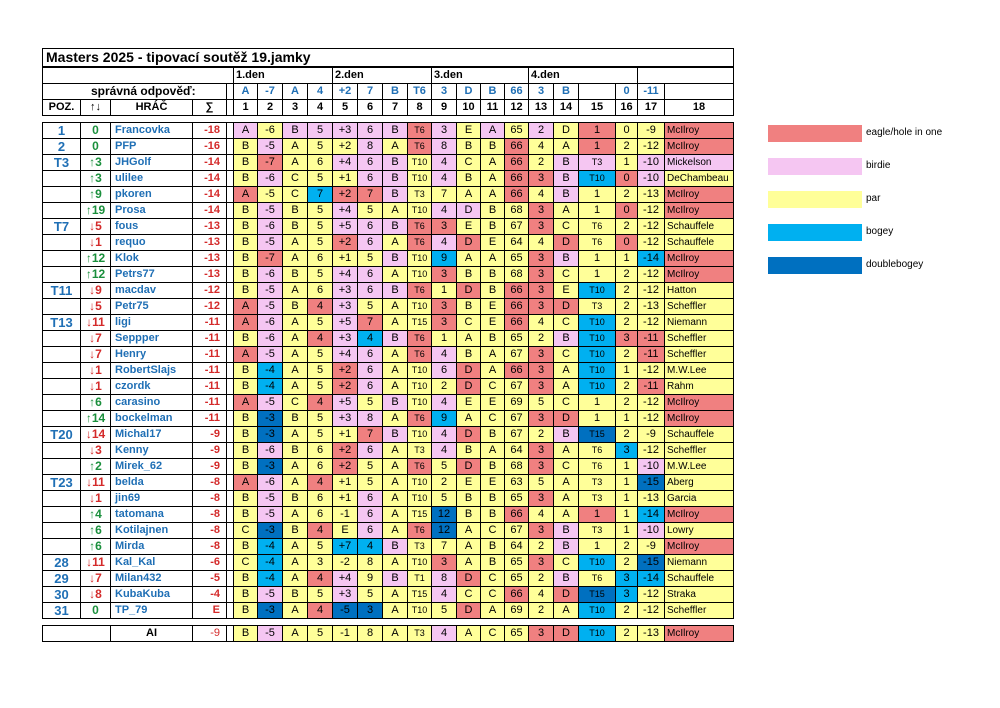 The height and width of the screenshot is (708, 1000). Describe the element at coordinates (258, 75) in the screenshot. I see `day-label: 1.den` at that location.